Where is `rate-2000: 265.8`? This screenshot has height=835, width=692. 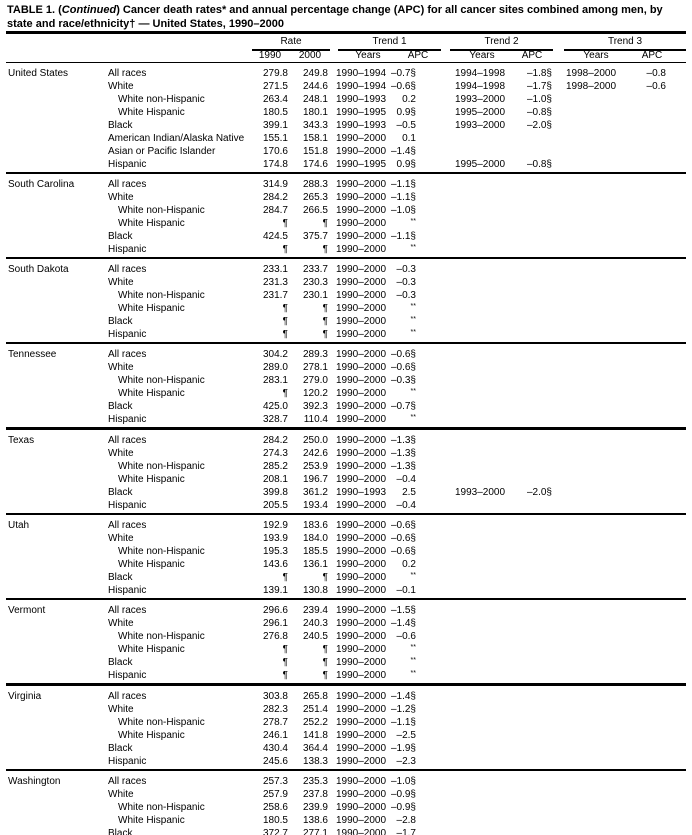
rate-2000: 265.8 is located at coordinates (315, 696).